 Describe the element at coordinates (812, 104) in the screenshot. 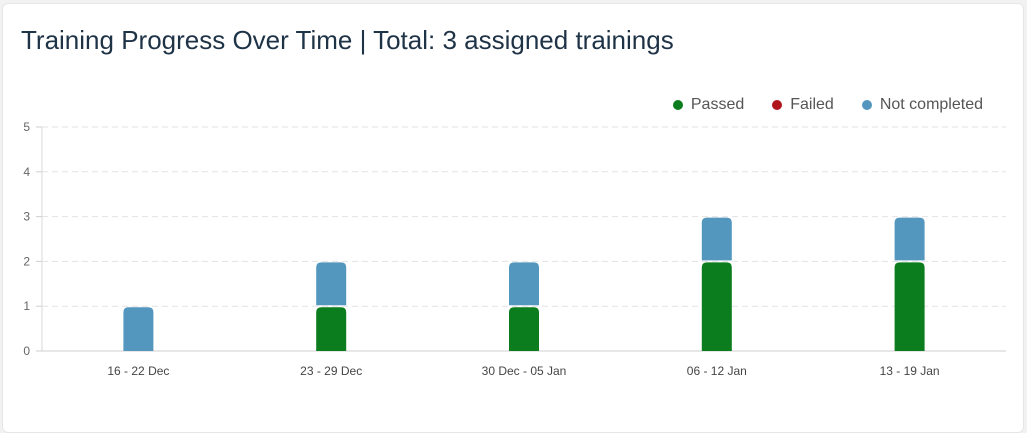

I see `legend-label-failed: Failed` at that location.